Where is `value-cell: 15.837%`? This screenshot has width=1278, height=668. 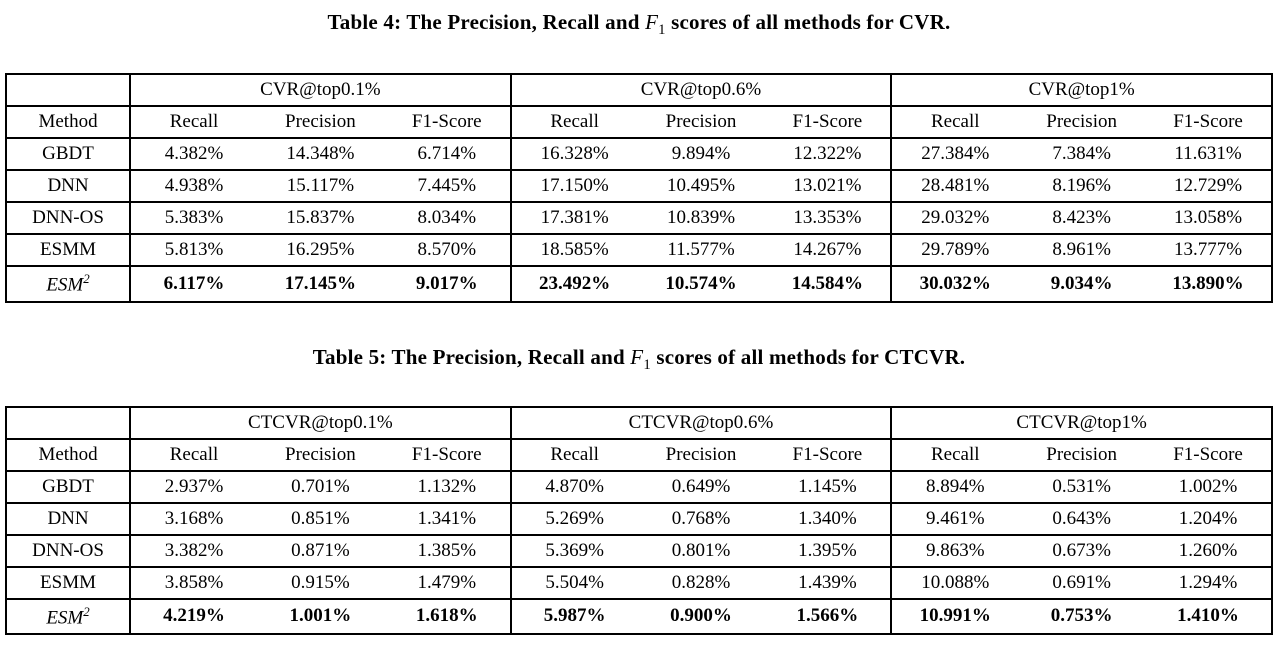 value-cell: 15.837% is located at coordinates (320, 218).